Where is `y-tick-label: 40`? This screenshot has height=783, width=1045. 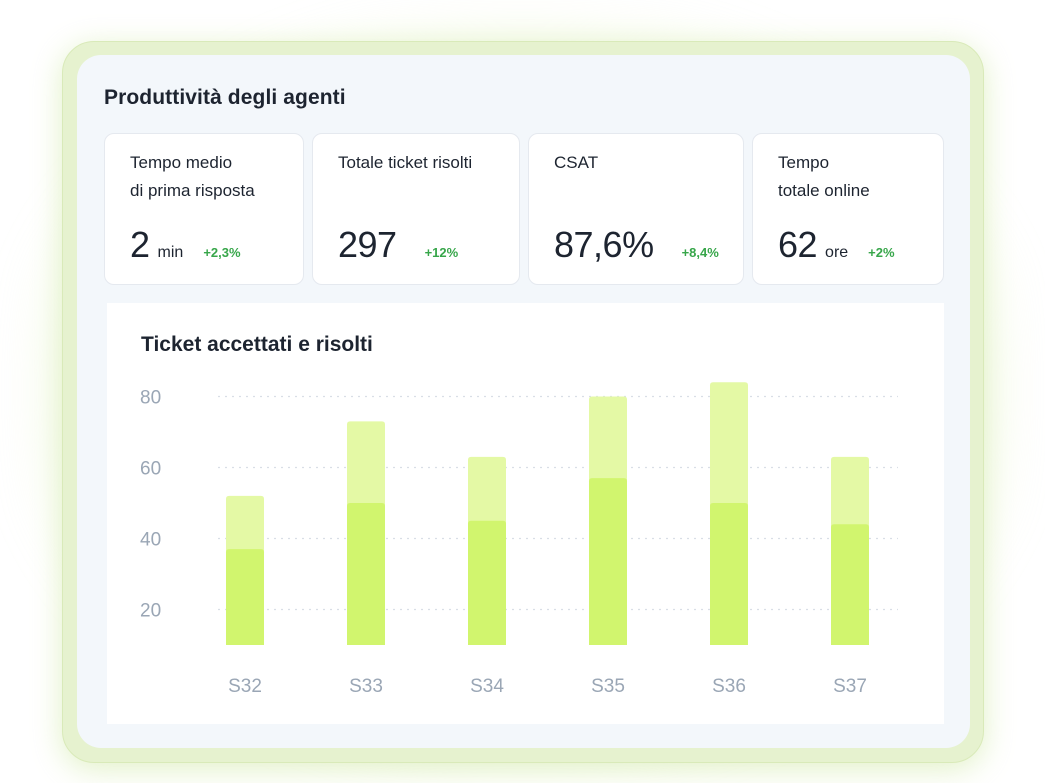
y-tick-label: 40 is located at coordinates (150, 540).